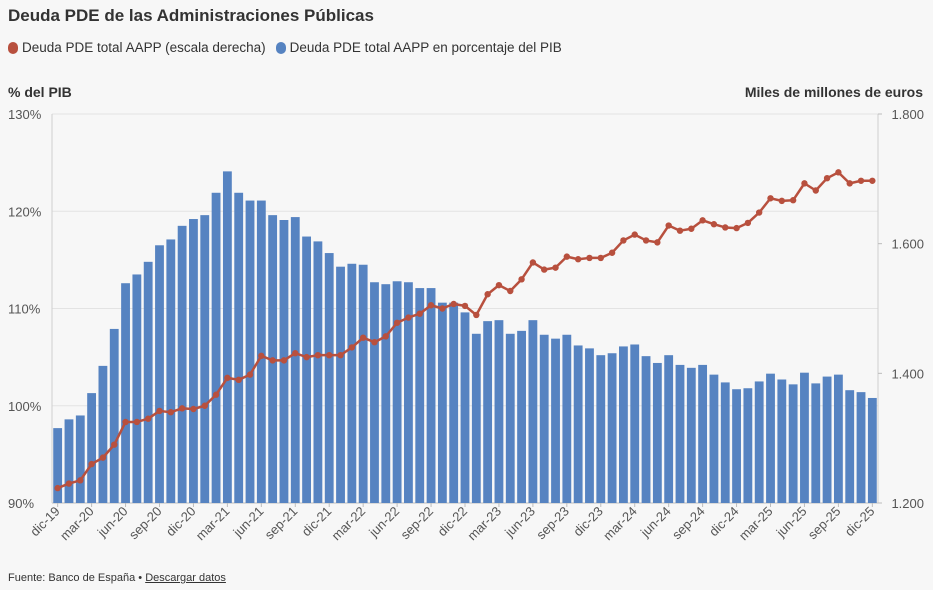  Describe the element at coordinates (907, 114) in the screenshot. I see `right-tick-label: 1.800` at that location.